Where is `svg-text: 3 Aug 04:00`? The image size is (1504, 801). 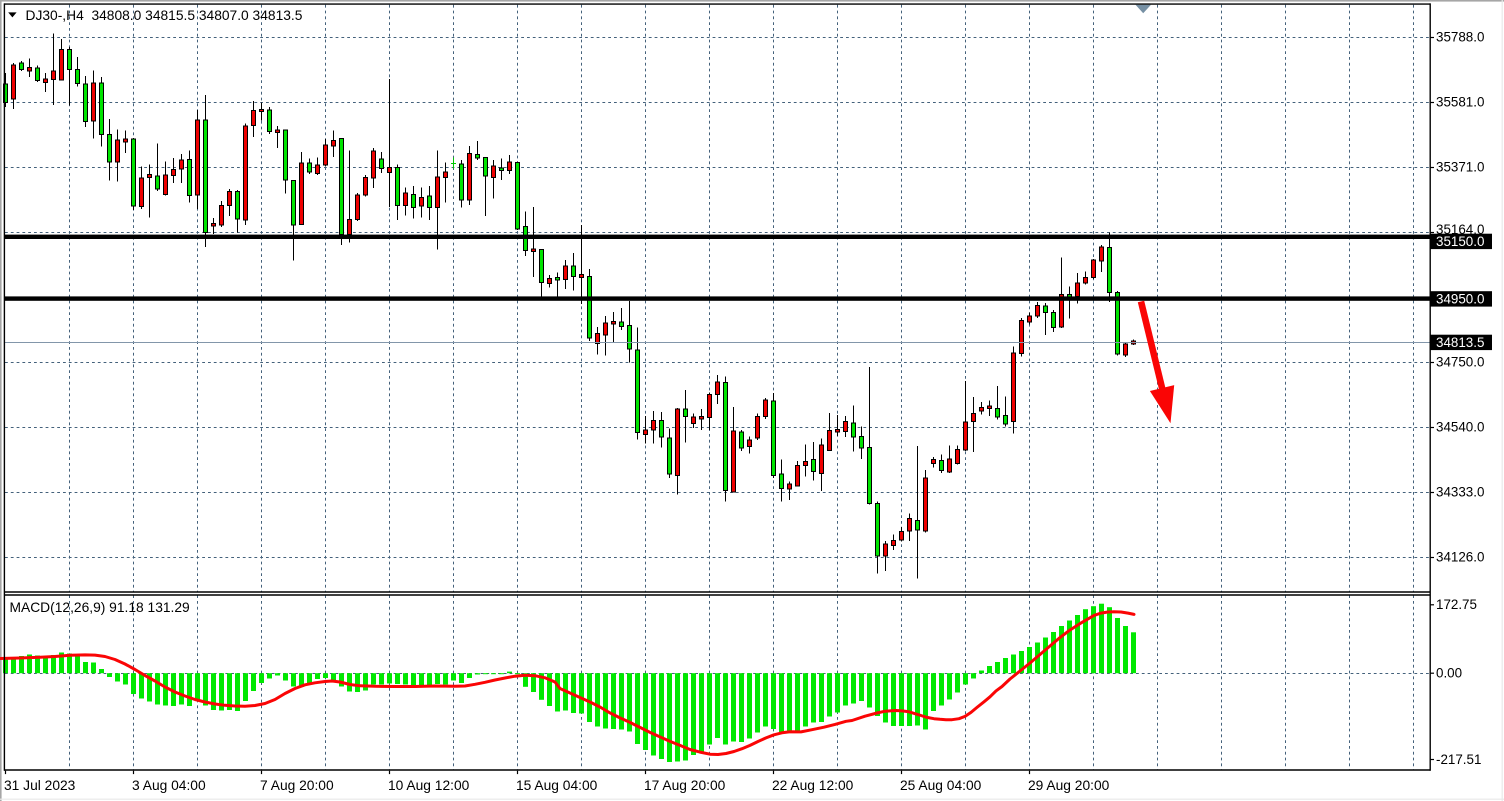 svg-text: 3 Aug 04:00 is located at coordinates (169, 785).